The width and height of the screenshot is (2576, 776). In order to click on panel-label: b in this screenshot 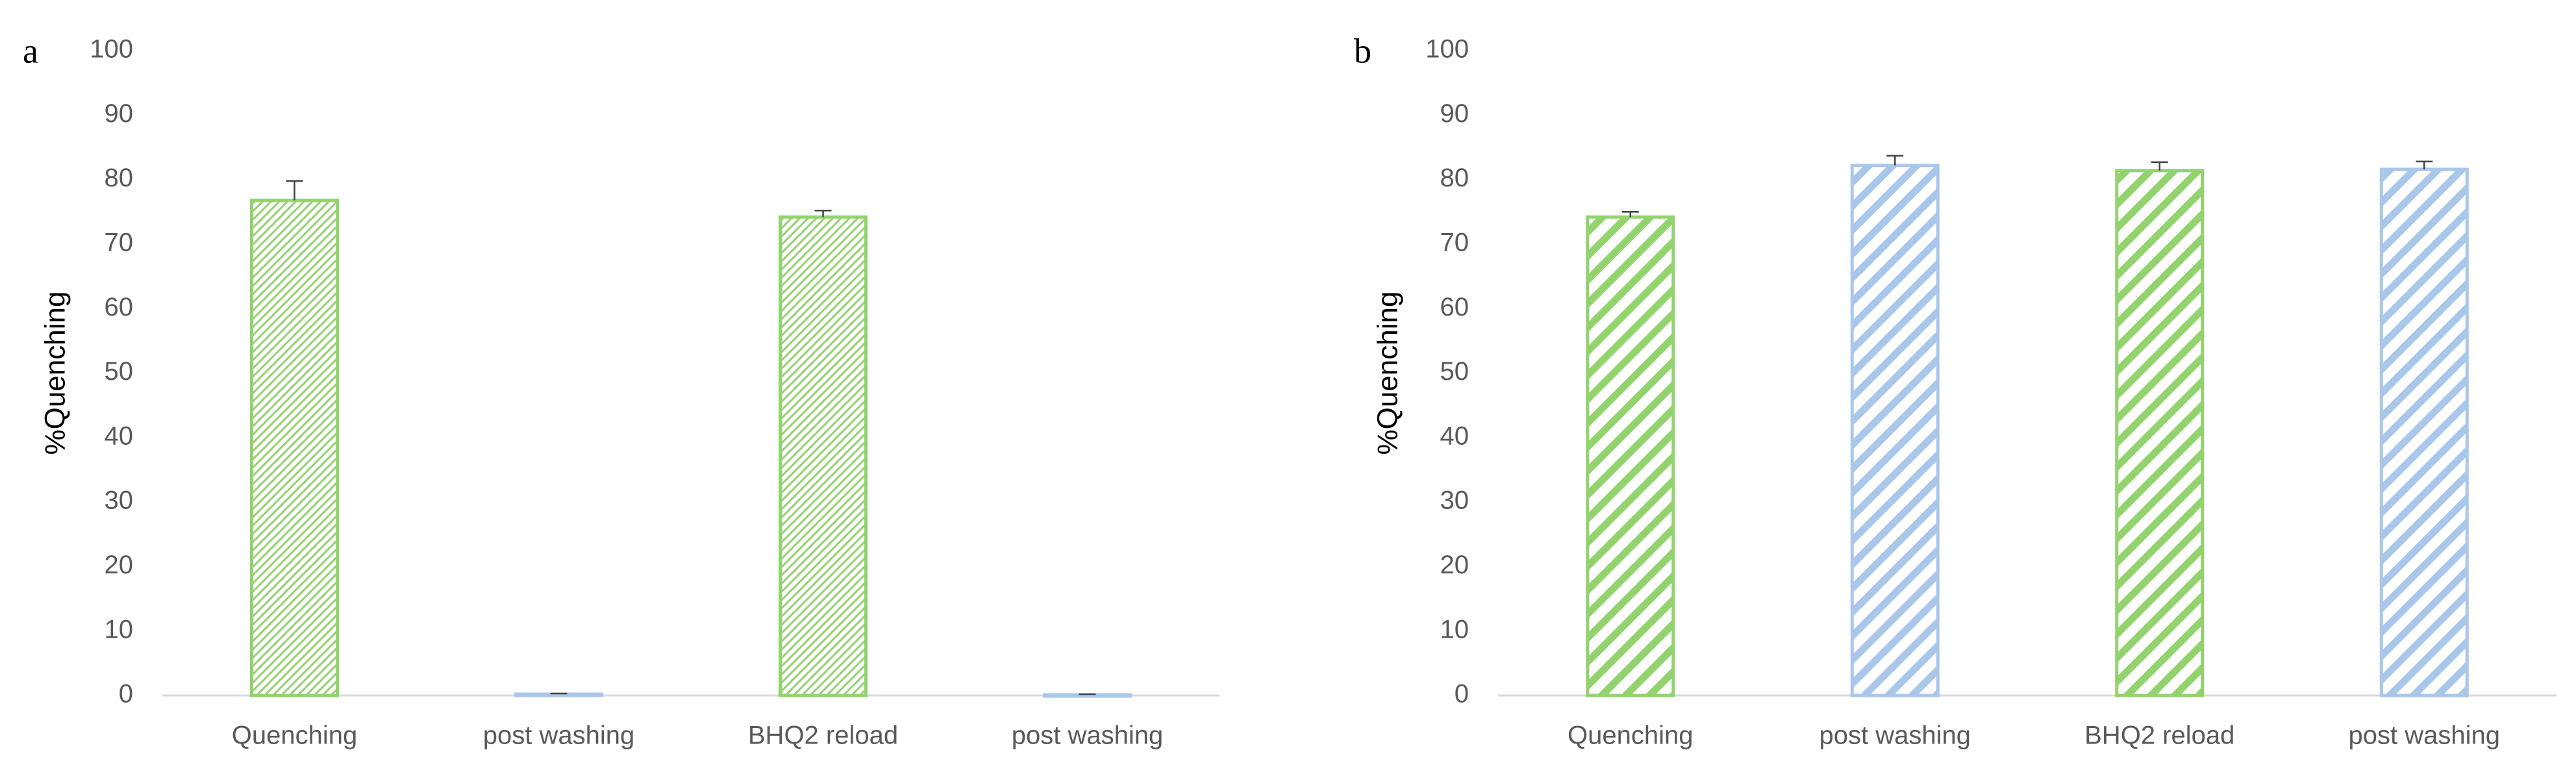, I will do `click(1362, 50)`.